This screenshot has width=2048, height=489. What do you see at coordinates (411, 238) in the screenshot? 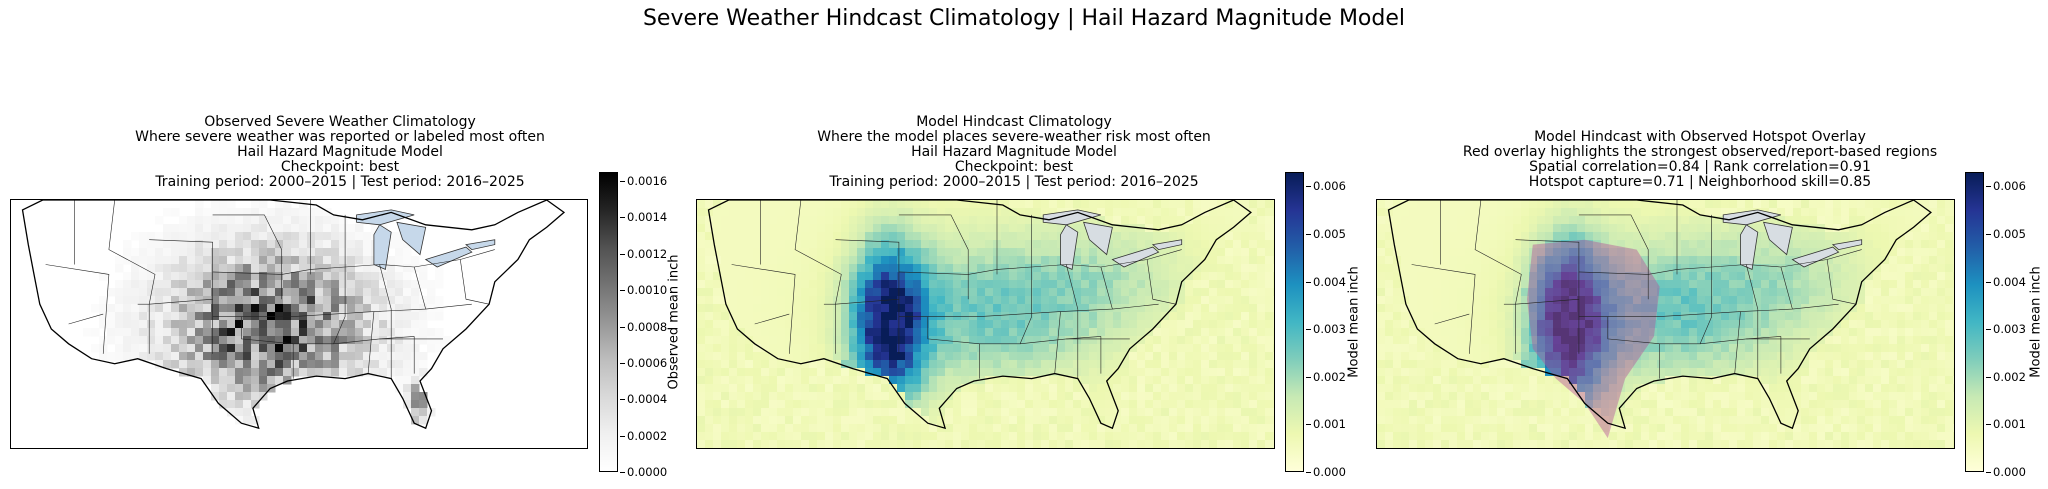
I see `great-lake` at bounding box center [411, 238].